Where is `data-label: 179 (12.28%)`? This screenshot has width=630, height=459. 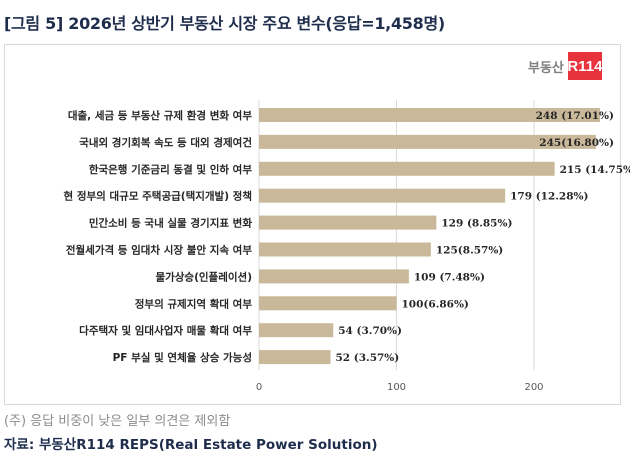
data-label: 179 (12.28%) is located at coordinates (549, 197).